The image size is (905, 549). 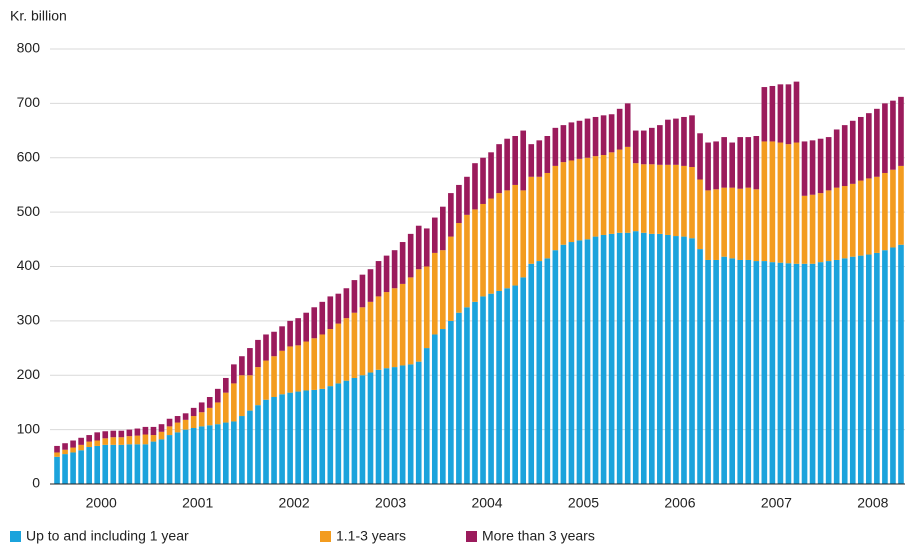 I want to click on x-tick-label: 2008, so click(x=872, y=503).